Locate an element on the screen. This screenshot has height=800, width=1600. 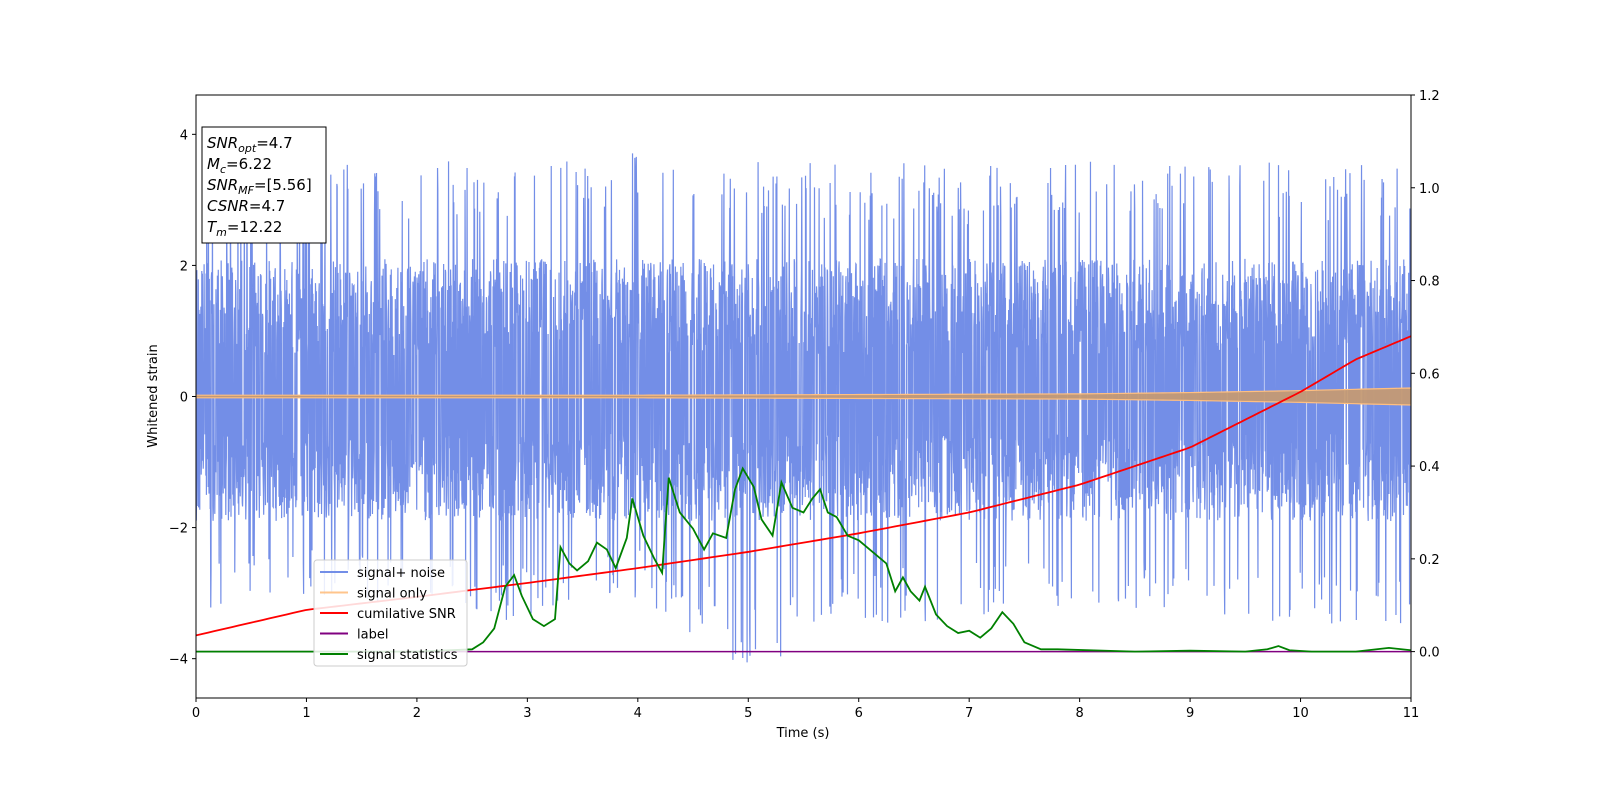
y2-tick-label: 0.8 is located at coordinates (1429, 282).